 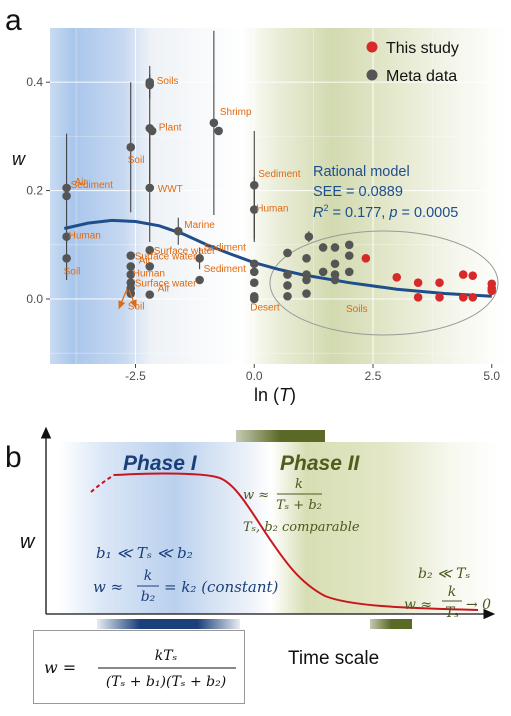 I want to click on phase-3-bottom-bar, so click(x=391, y=624).